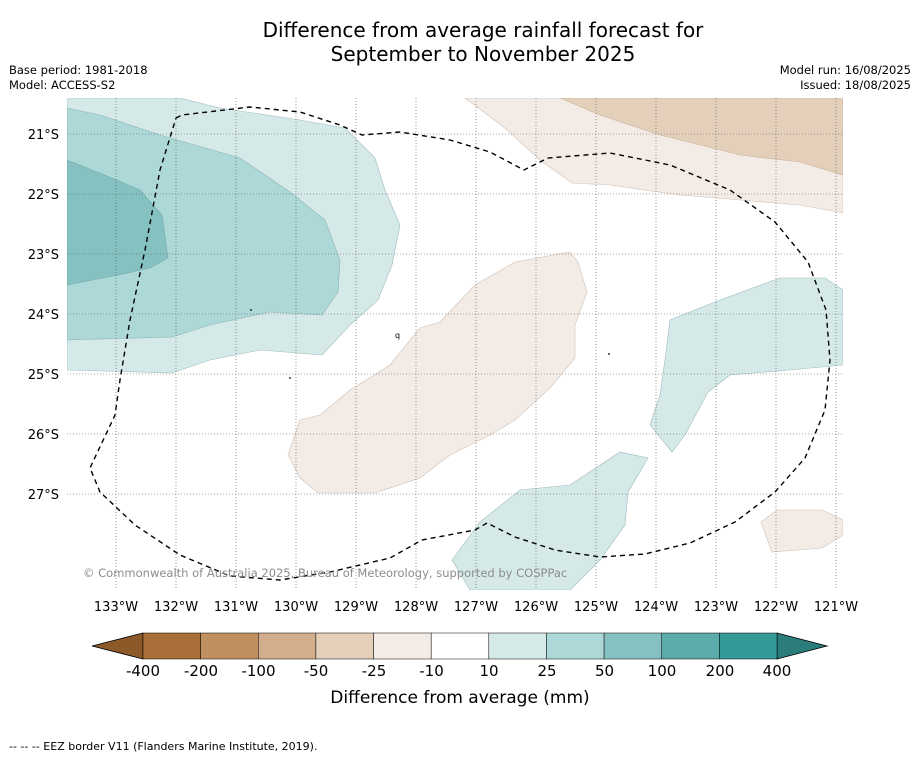  Describe the element at coordinates (801, 531) in the screenshot. I see `dry-anomaly-southeast` at that location.